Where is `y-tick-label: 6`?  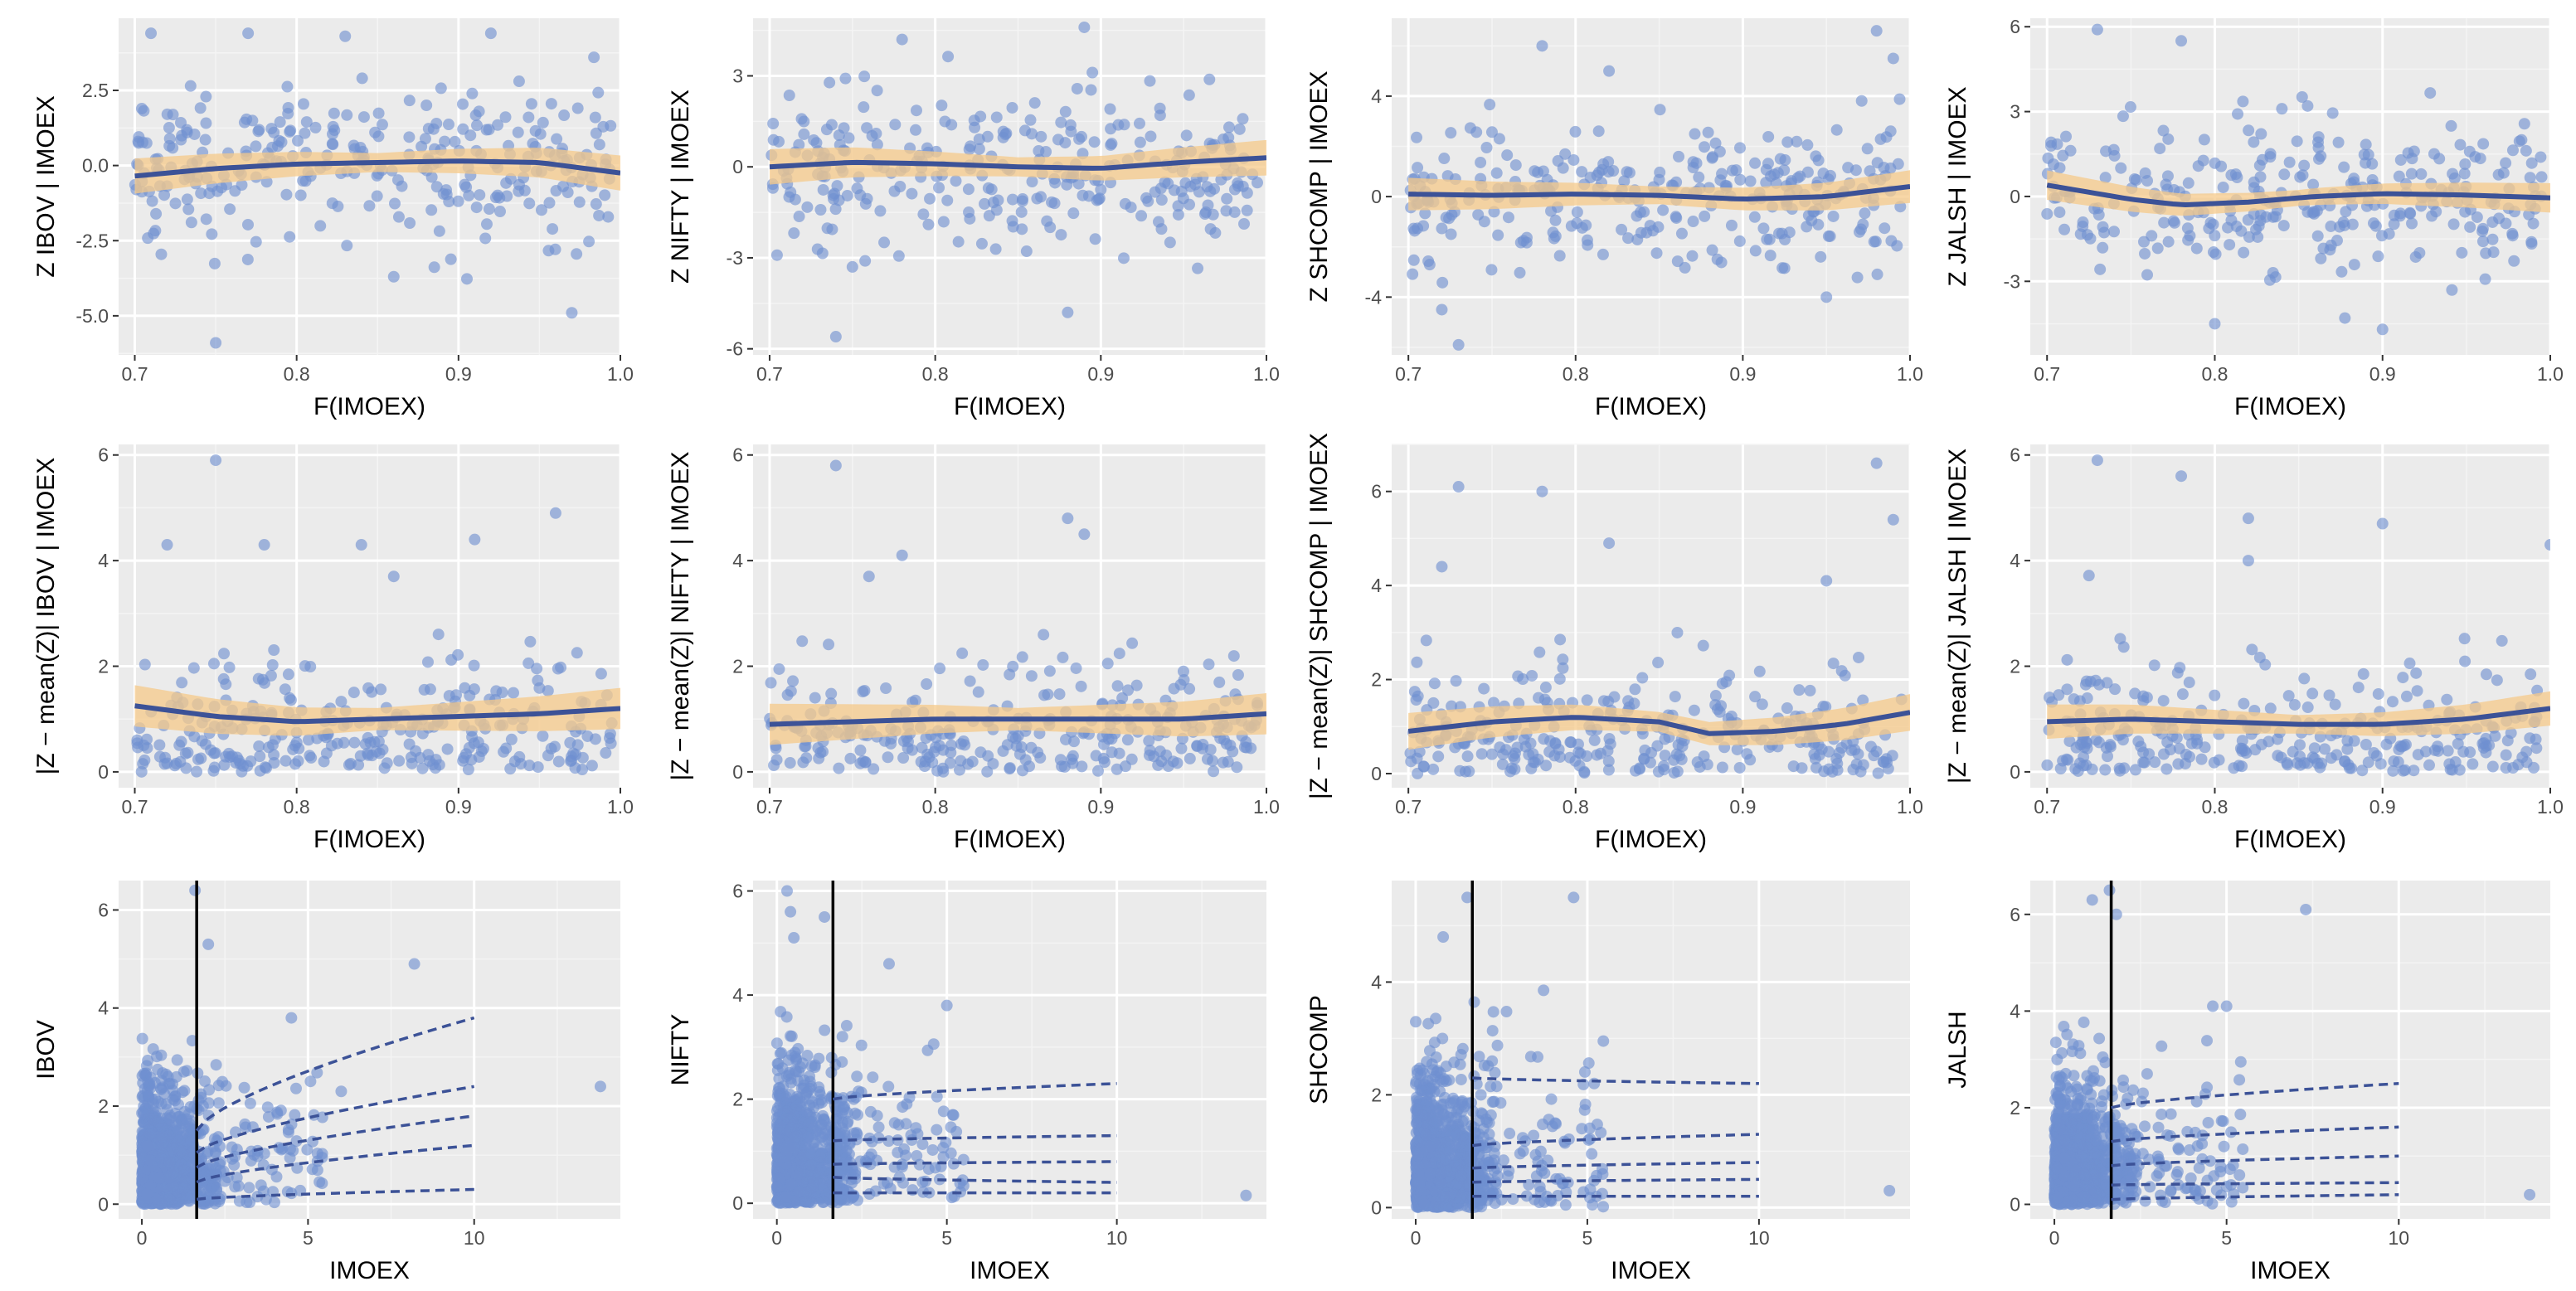 y-tick-label: 6 is located at coordinates (104, 455).